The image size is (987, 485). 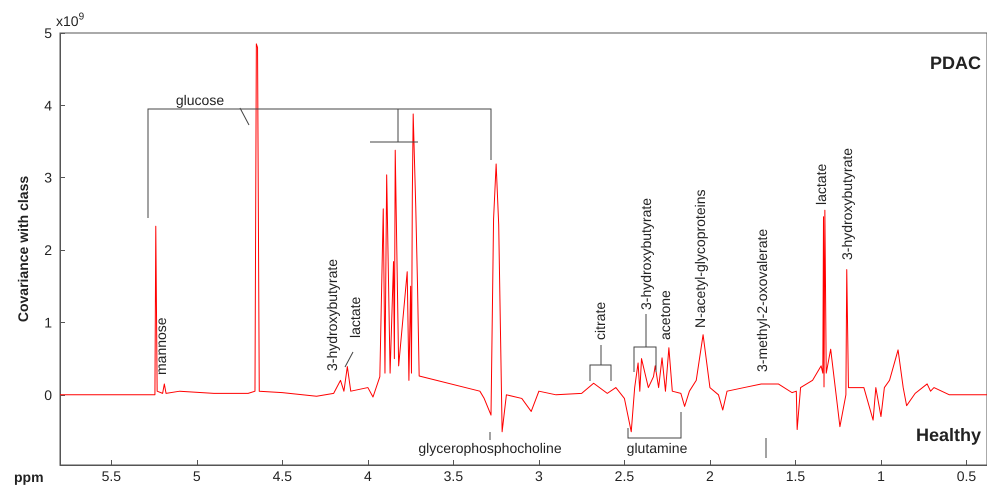 I want to click on x-tick-label: 2, so click(x=710, y=476).